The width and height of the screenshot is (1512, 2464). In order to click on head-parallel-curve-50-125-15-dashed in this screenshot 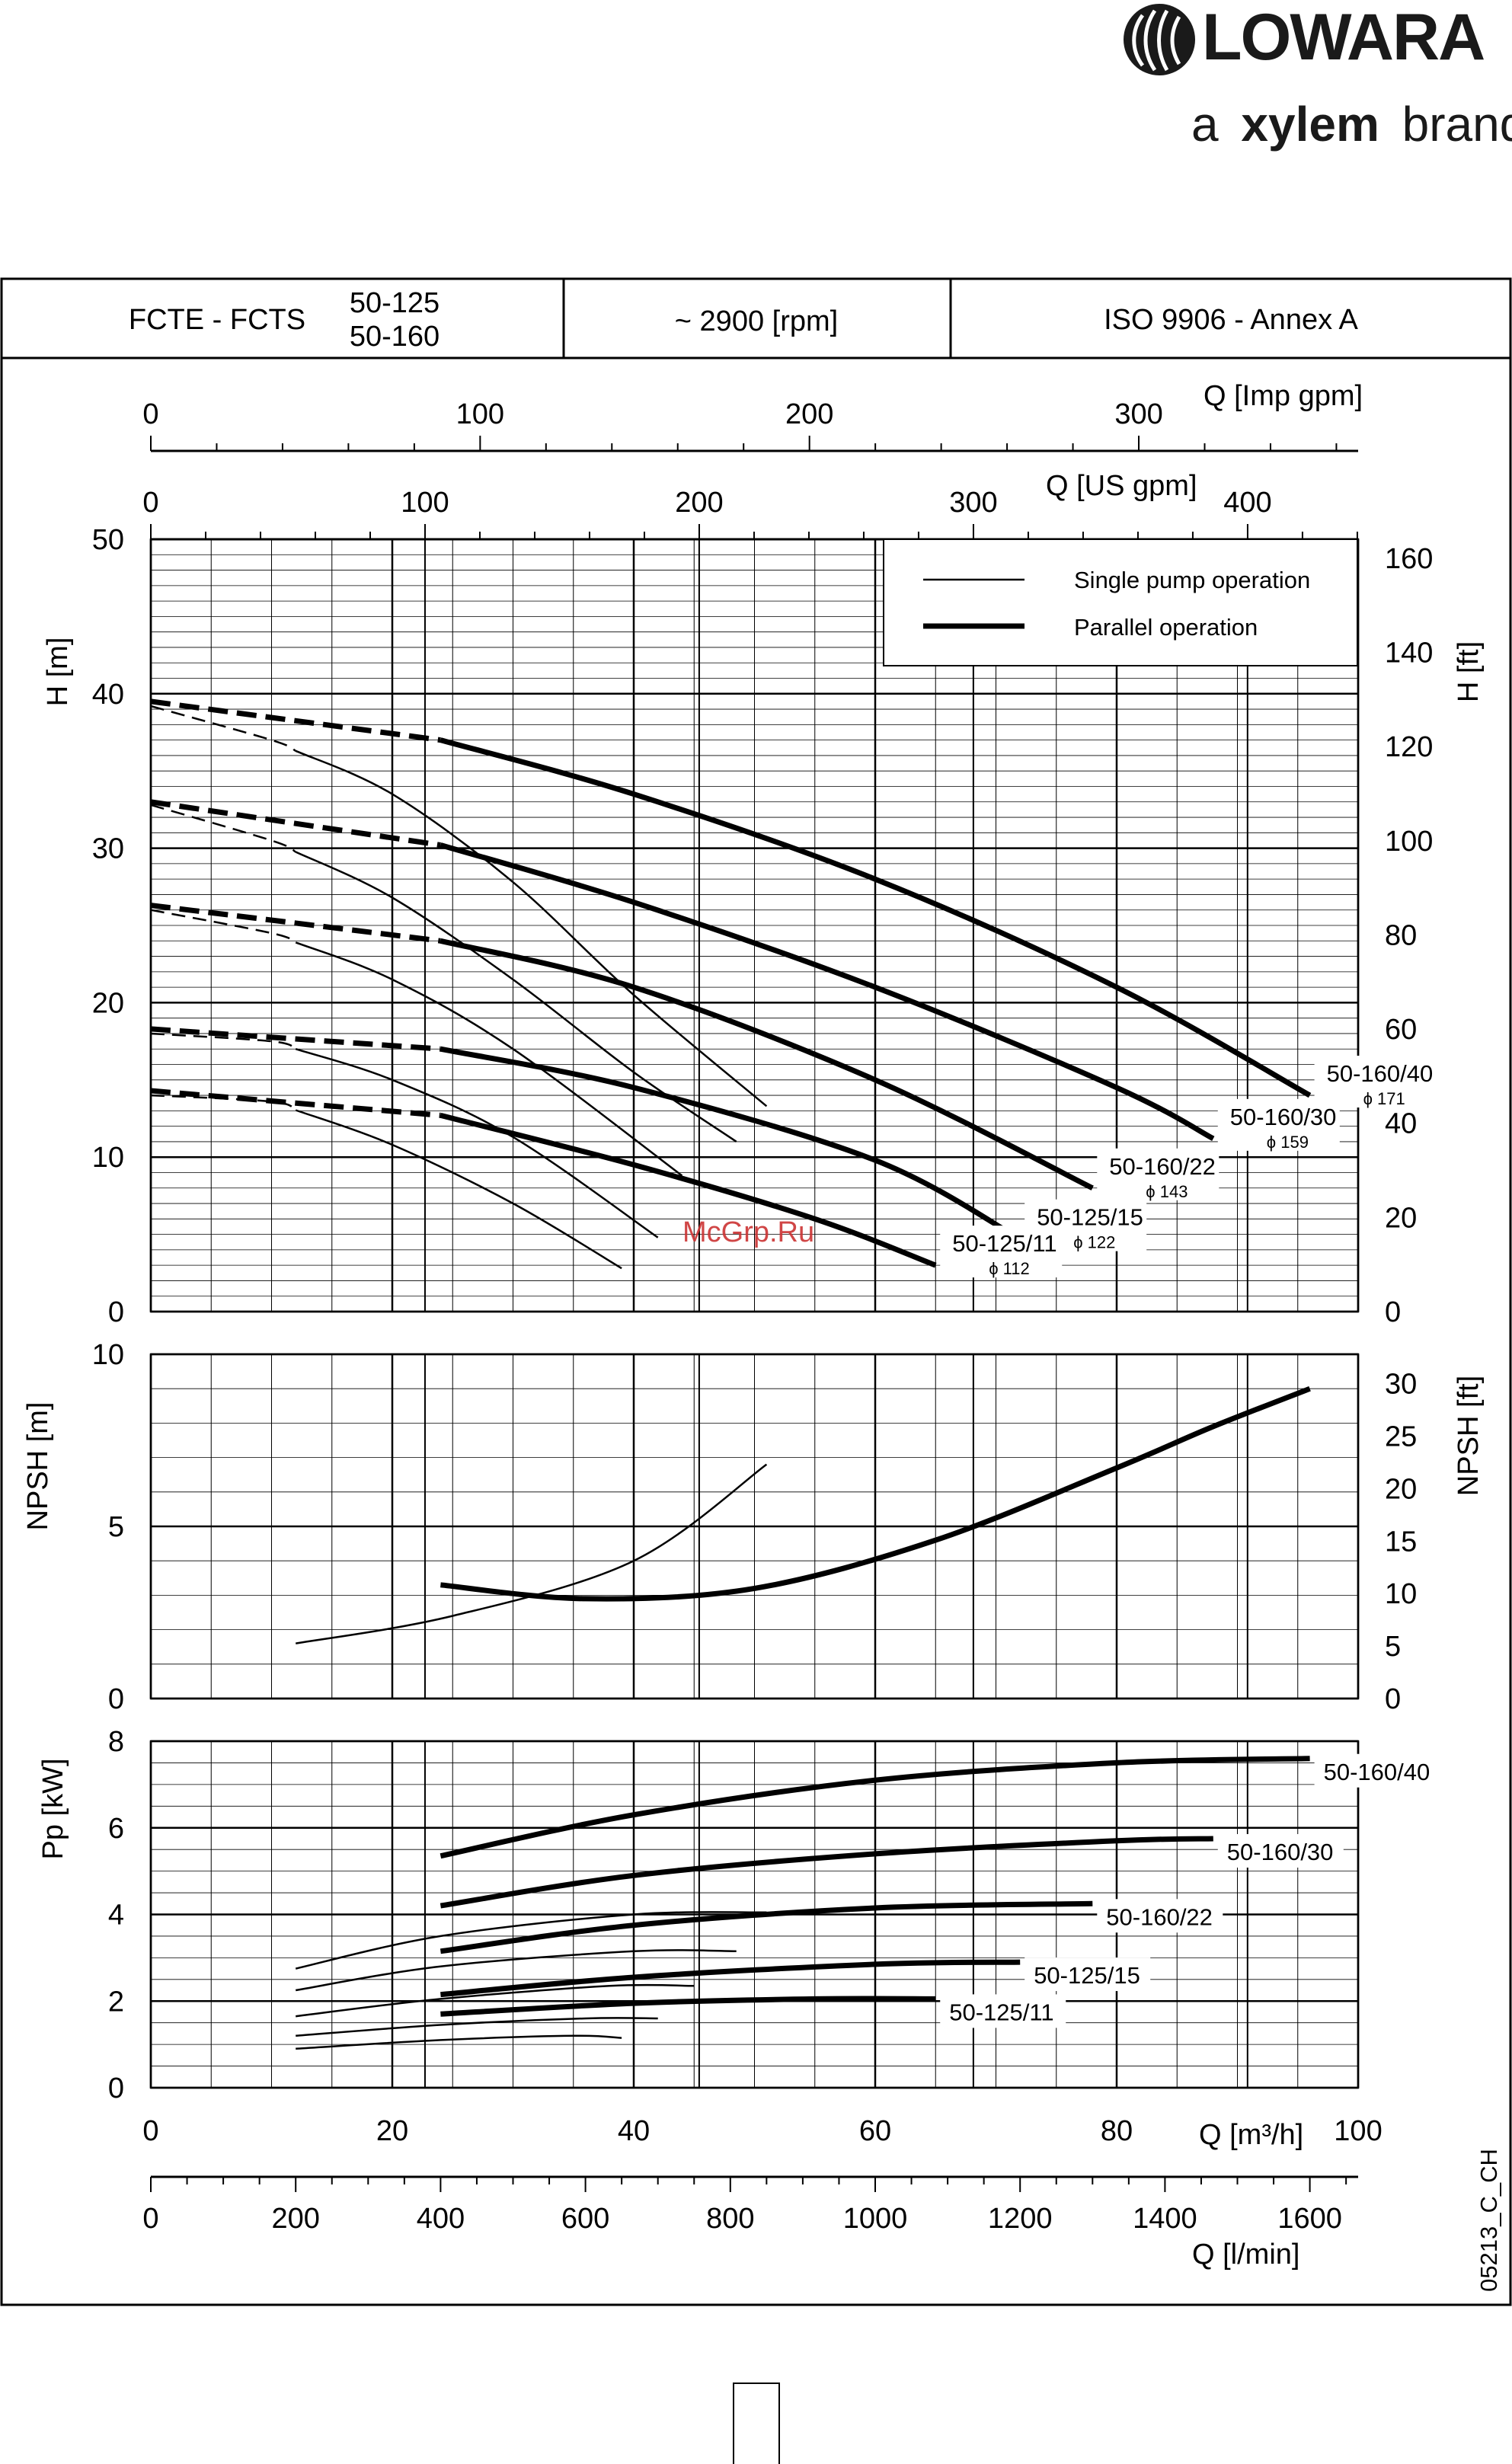, I will do `click(295, 1039)`.